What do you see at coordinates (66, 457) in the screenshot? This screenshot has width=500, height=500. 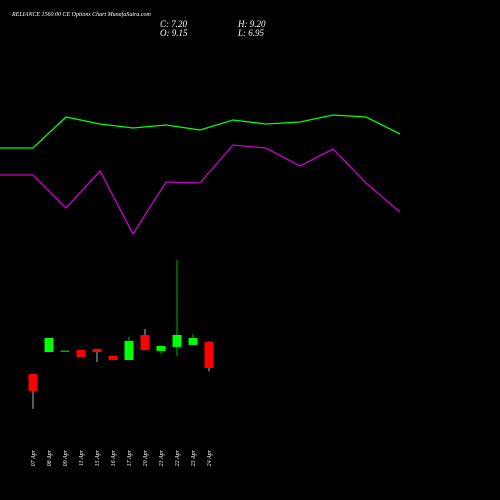 I see `x-tick-label: 09 Apr` at bounding box center [66, 457].